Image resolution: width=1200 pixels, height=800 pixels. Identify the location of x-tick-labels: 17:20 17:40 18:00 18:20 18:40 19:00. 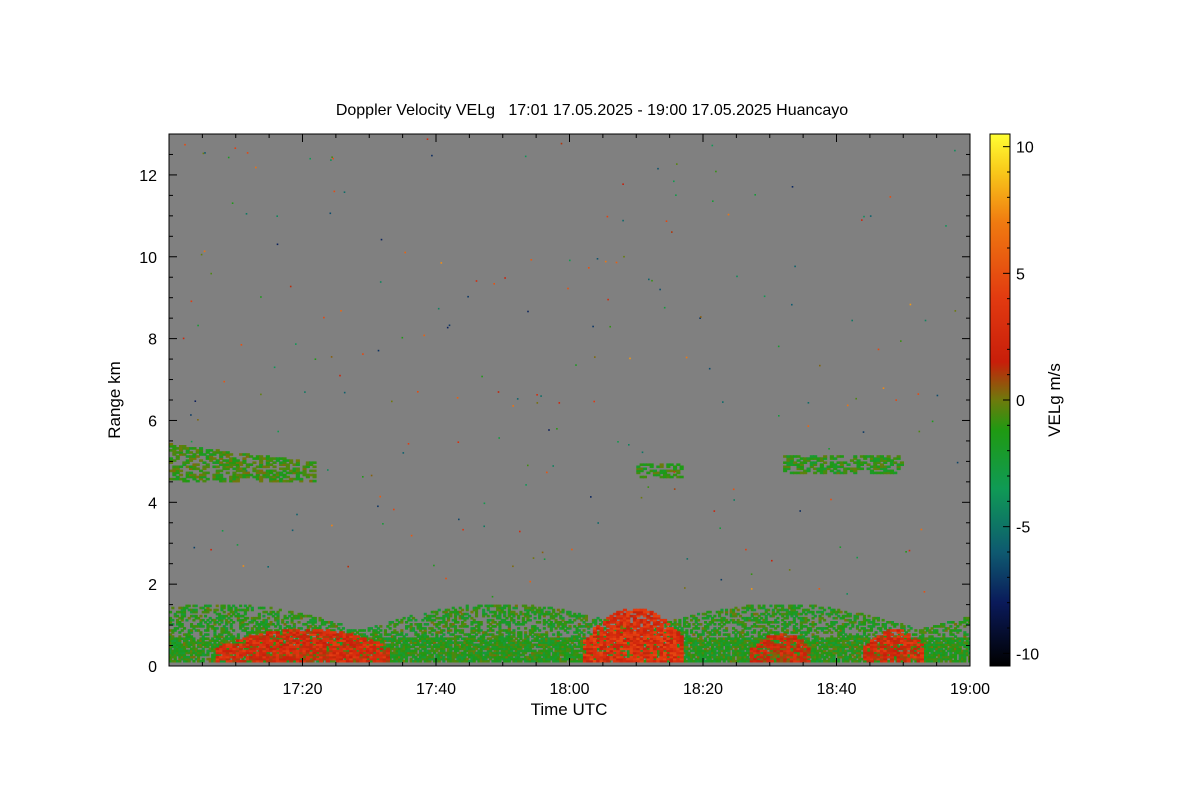
(636, 689).